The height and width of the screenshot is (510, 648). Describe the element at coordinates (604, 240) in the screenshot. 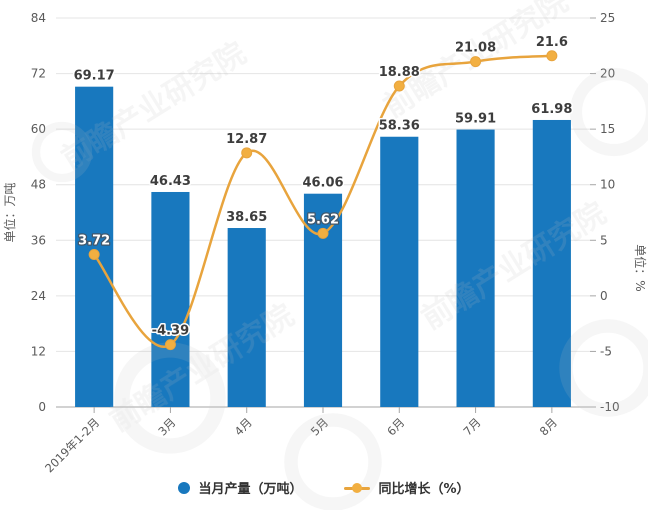

I see `right-axis-tick-label: 5` at that location.